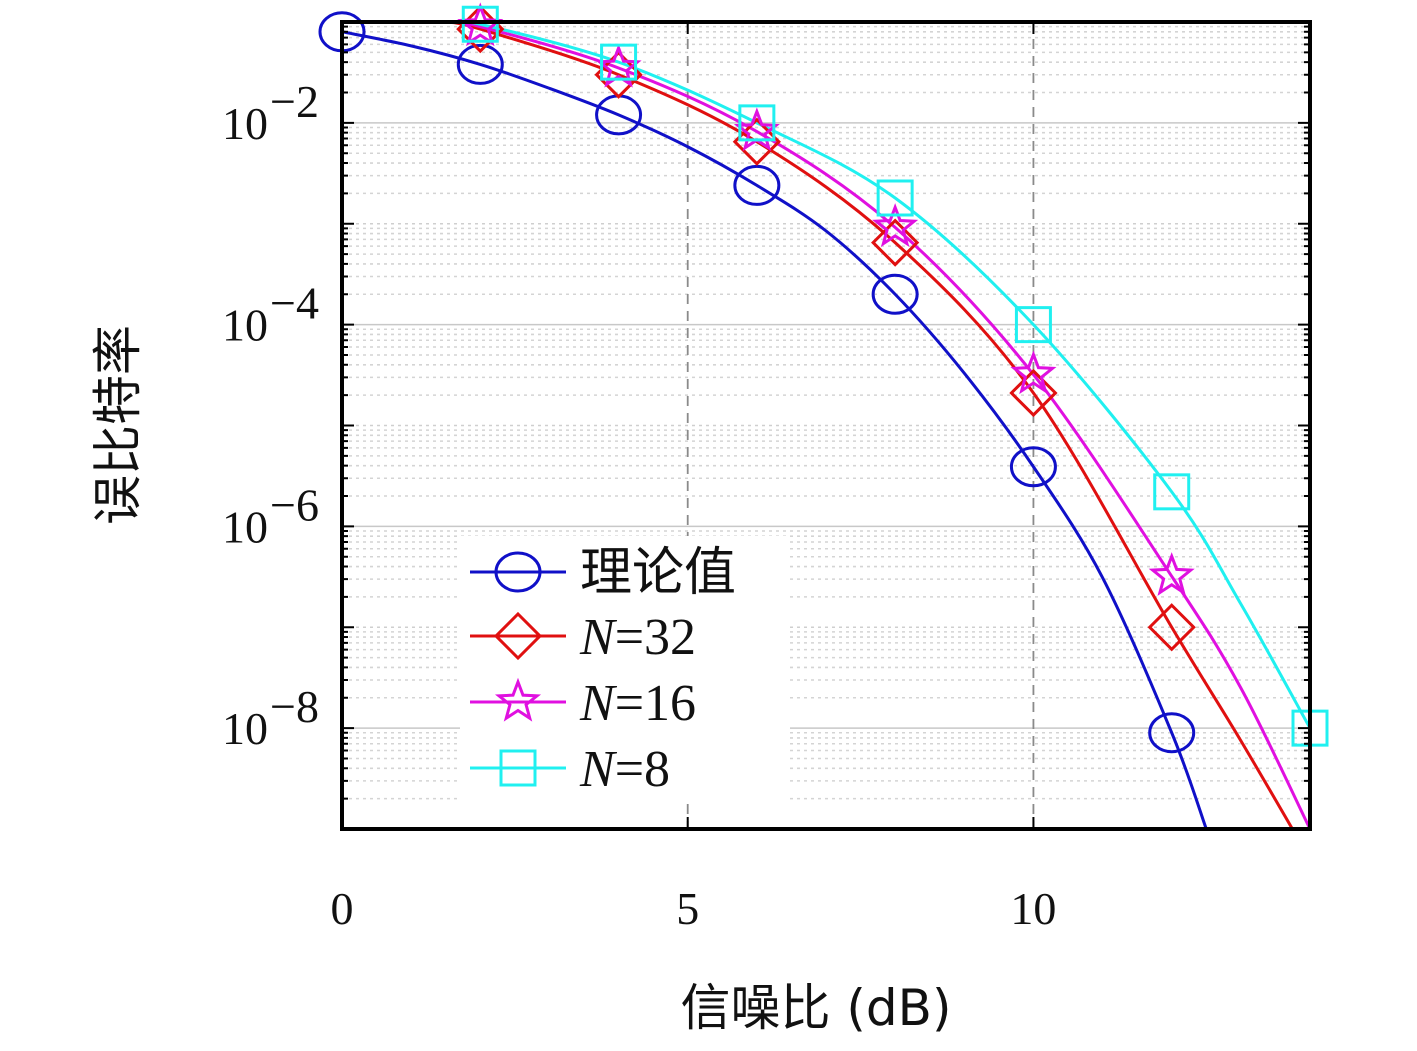  I want to click on y-tick-exponent: −8, so click(294, 706).